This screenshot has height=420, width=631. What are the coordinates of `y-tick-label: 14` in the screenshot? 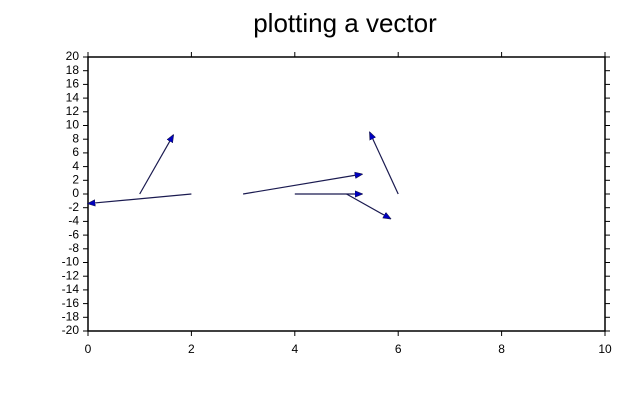 It's located at (73, 97).